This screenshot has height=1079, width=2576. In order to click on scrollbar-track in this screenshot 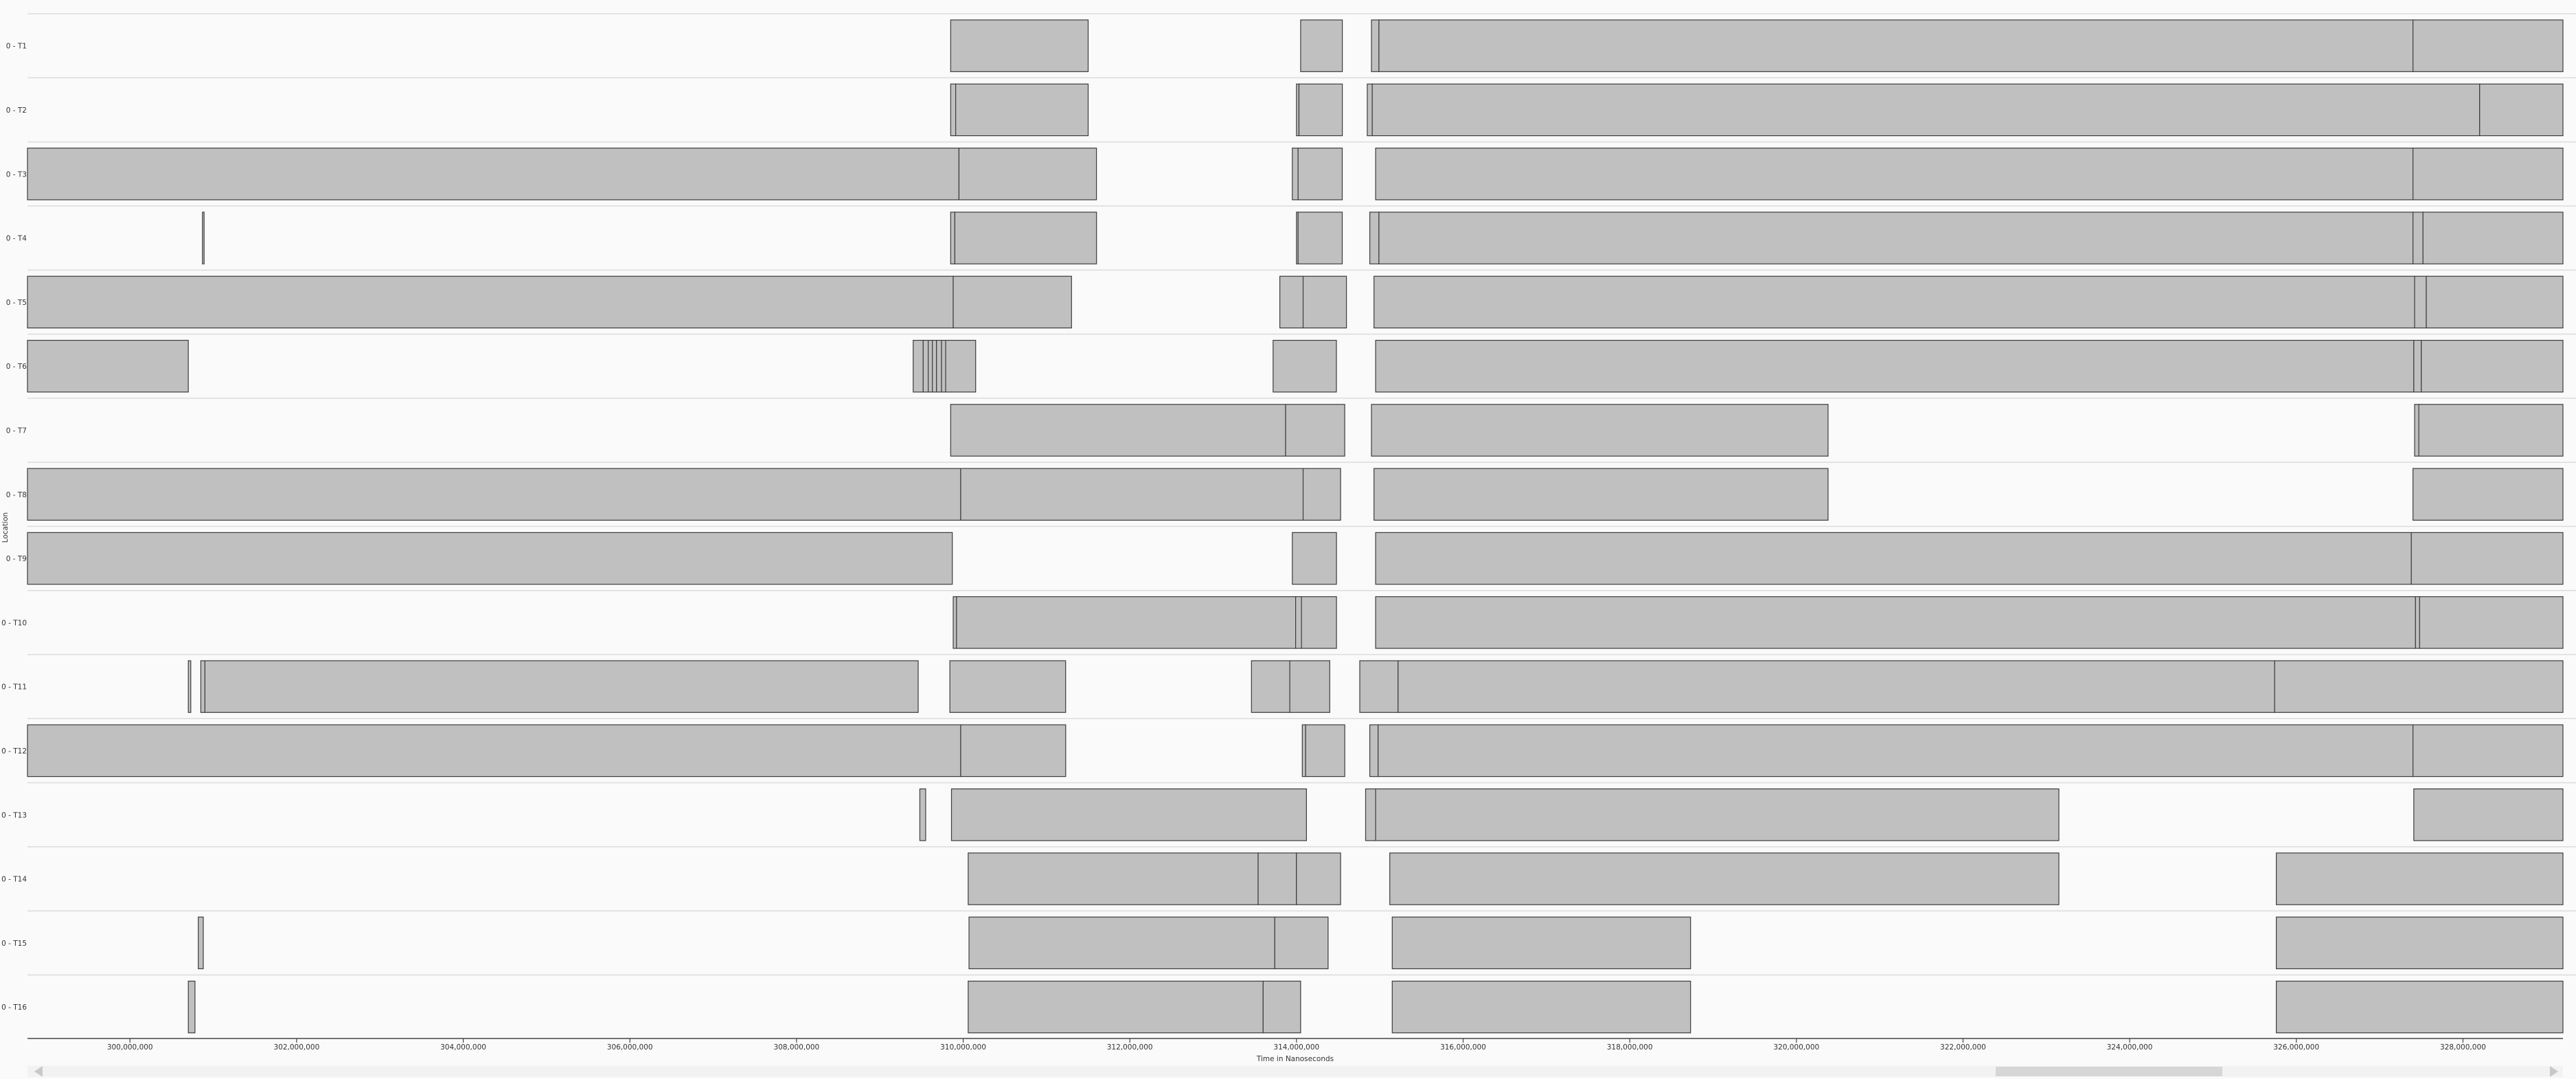, I will do `click(1295, 1071)`.